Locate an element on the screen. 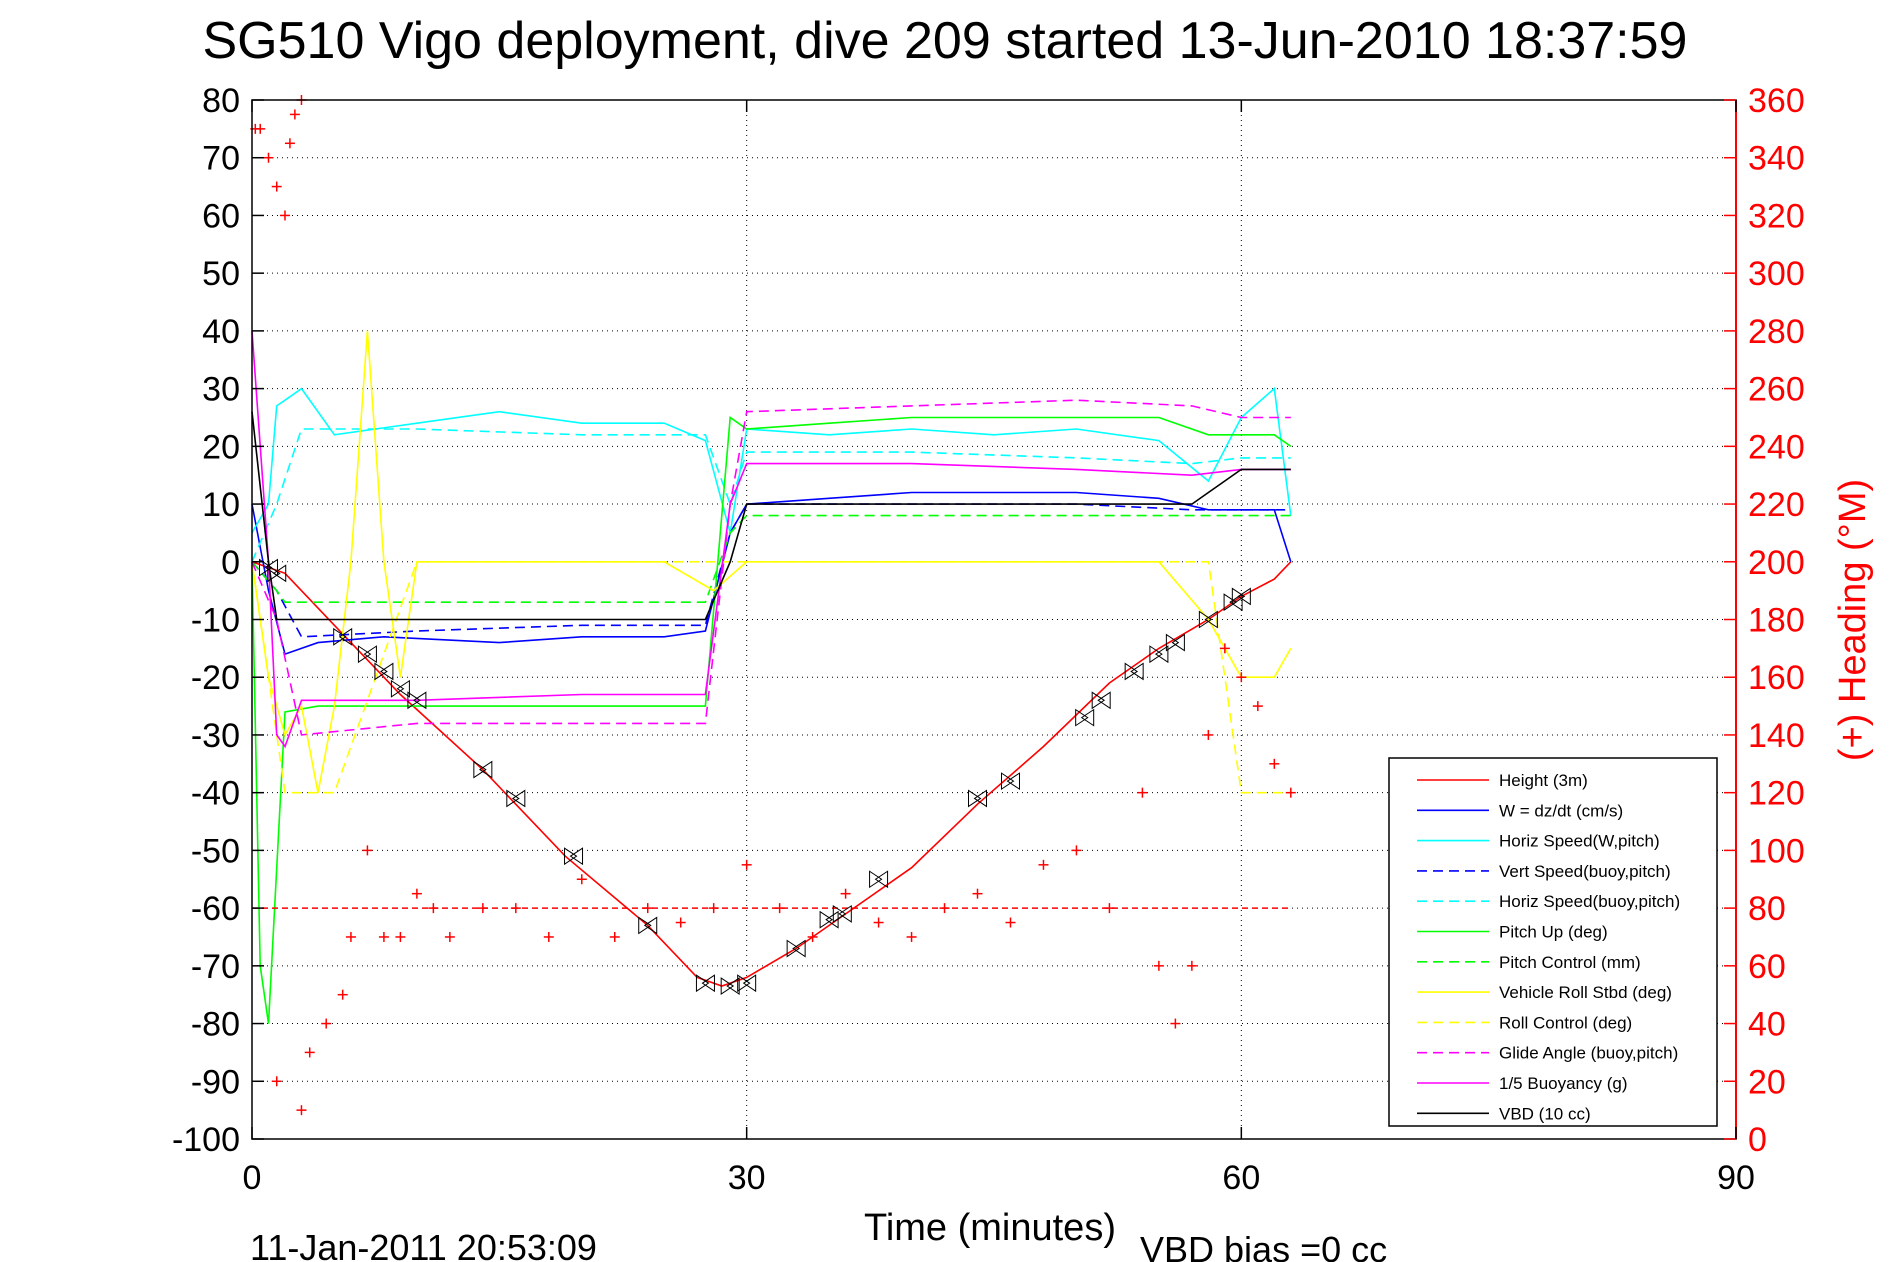 The width and height of the screenshot is (1891, 1262). right-tick-label: 360 is located at coordinates (1776, 101).